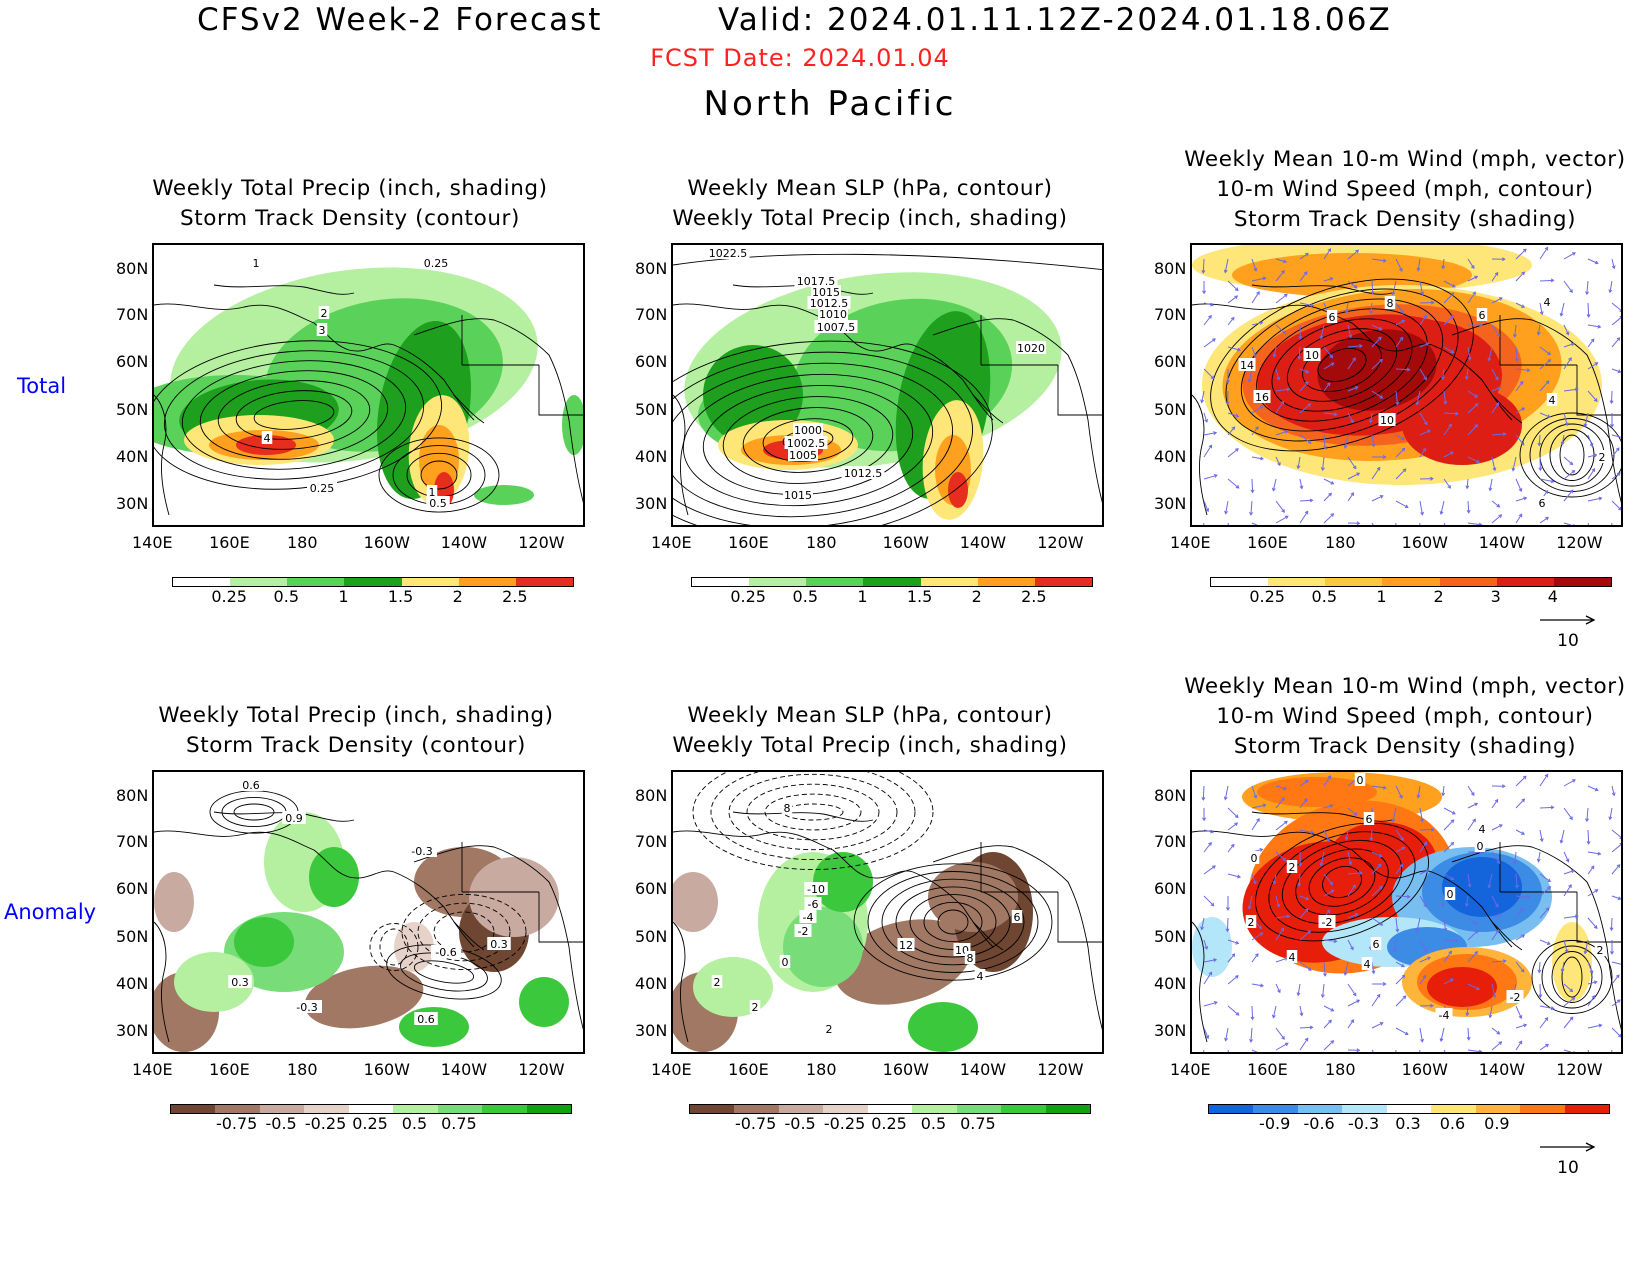 This screenshot has width=1650, height=1275. What do you see at coordinates (464, 932) in the screenshot?
I see `contour-line` at bounding box center [464, 932].